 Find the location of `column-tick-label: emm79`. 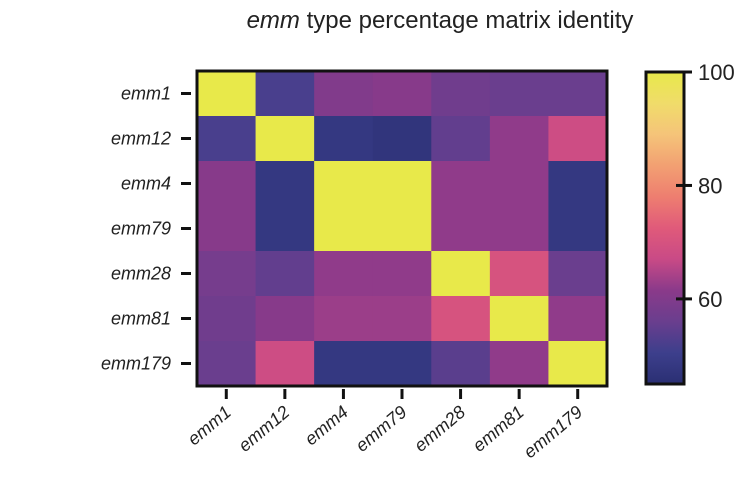

column-tick-label: emm79 is located at coordinates (381, 429).